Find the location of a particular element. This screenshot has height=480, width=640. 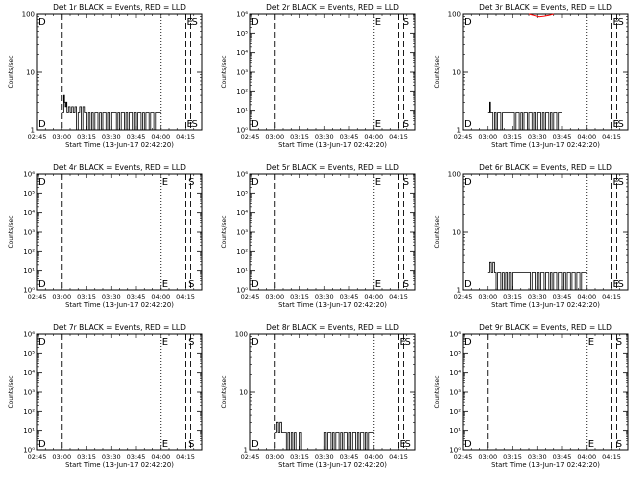

y-tick-label: 10 is located at coordinates (456, 233).